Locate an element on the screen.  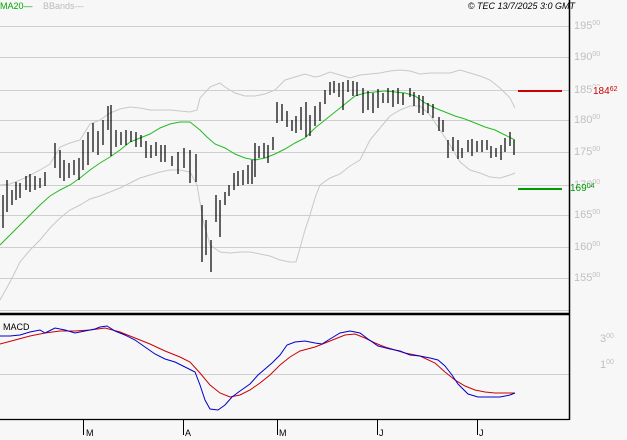
legend-bbands: BBands is located at coordinates (59, 6).